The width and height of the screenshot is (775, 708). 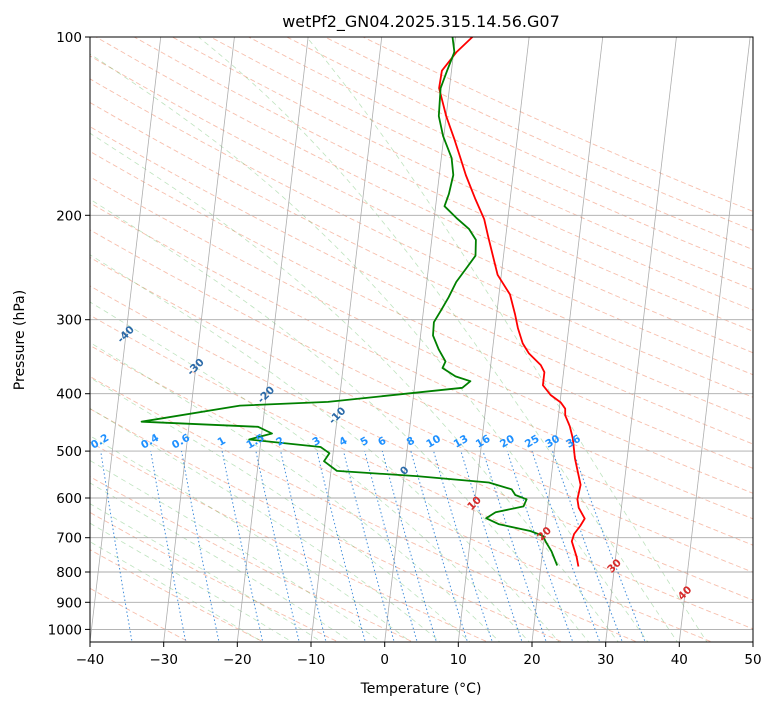 What do you see at coordinates (544, 534) in the screenshot?
I see `isotherm-label: 20` at bounding box center [544, 534].